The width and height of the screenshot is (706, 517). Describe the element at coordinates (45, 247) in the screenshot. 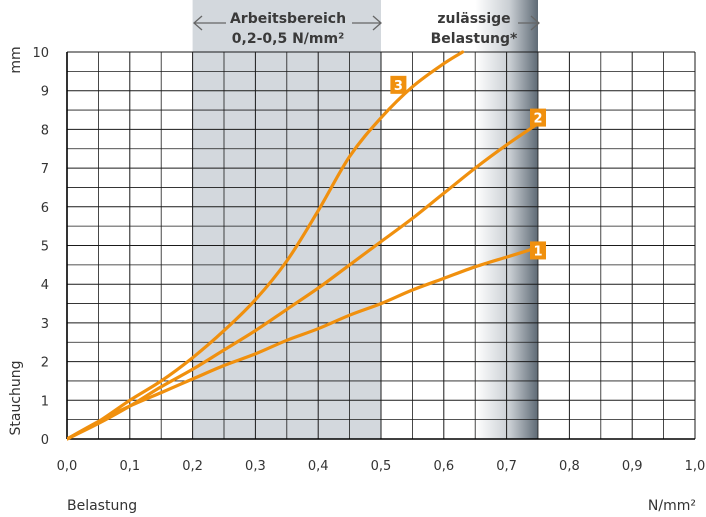

I see `y-tick-label: 5` at that location.